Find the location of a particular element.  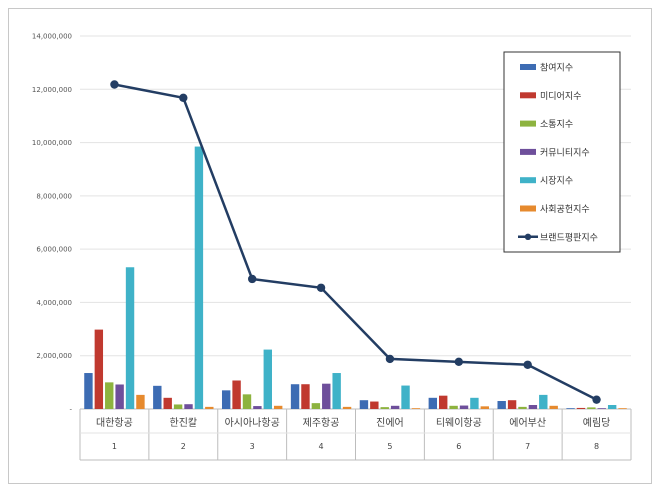

x-tick-label: 제주항공 is located at coordinates (321, 423).